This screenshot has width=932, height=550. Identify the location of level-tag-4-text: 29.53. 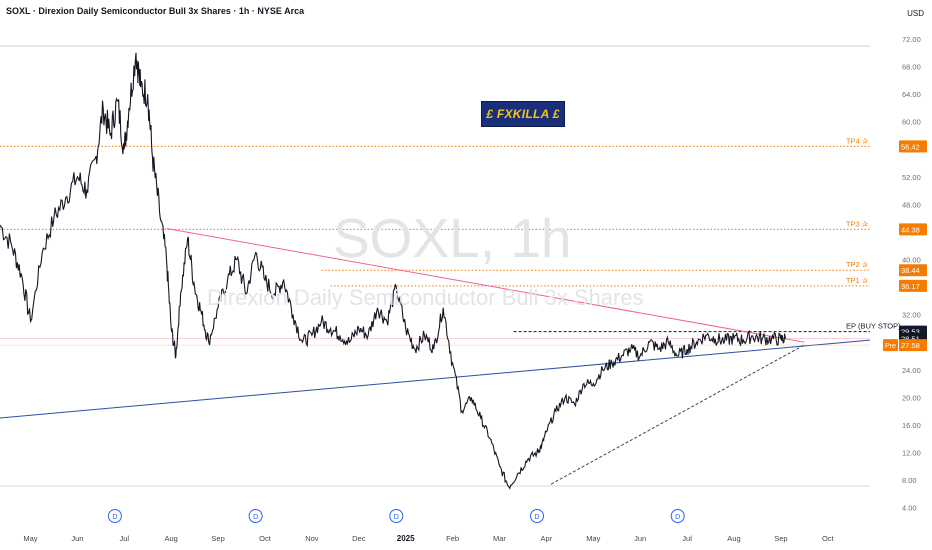
(910, 332).